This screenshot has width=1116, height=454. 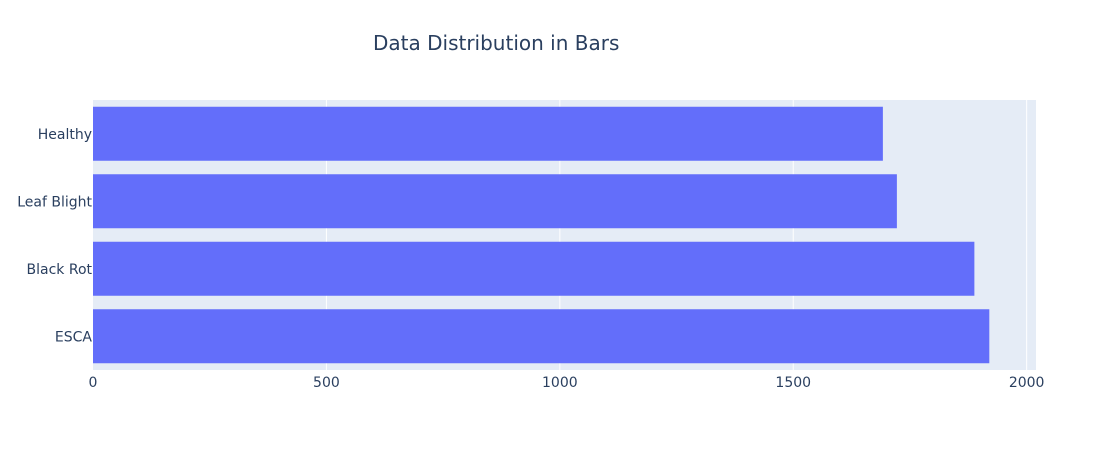 What do you see at coordinates (74, 337) in the screenshot?
I see `y-tick-label-esca: ESCA` at bounding box center [74, 337].